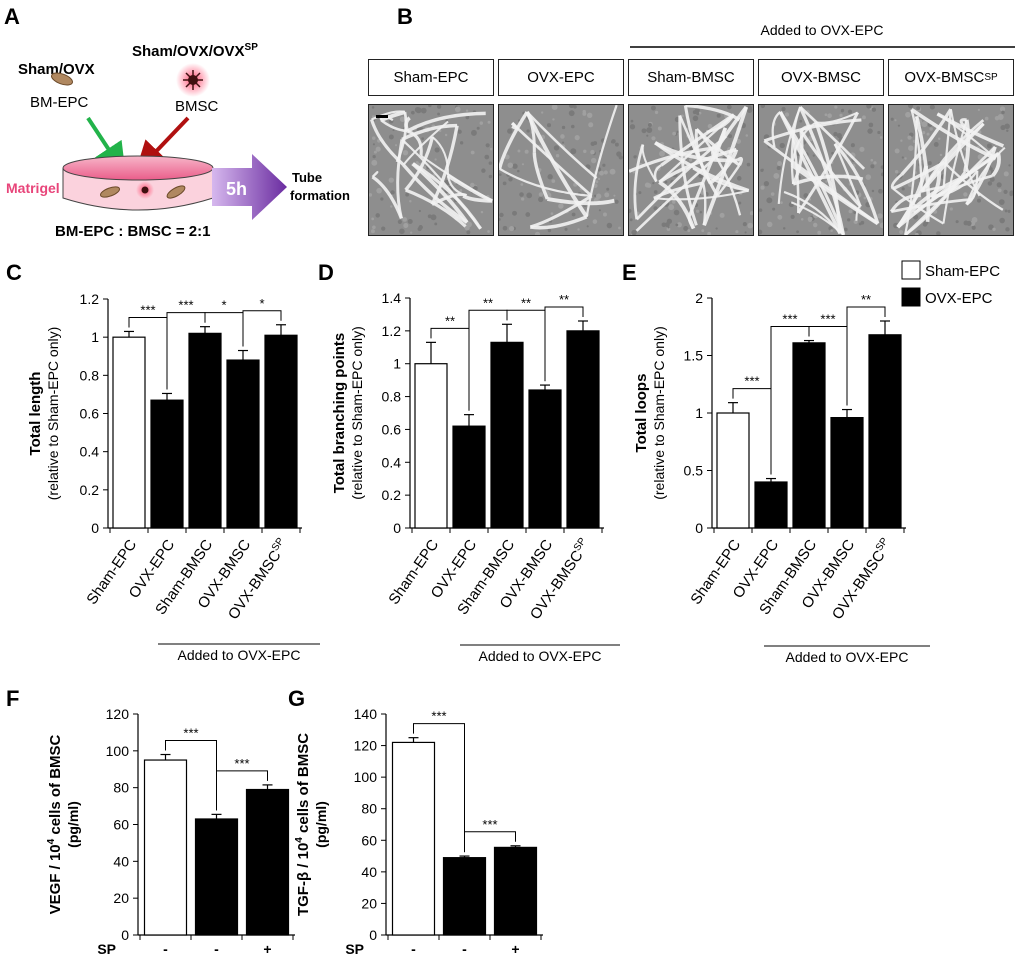  I want to click on micrograph-label-ovx-epc: OVX-EPC, so click(561, 77).